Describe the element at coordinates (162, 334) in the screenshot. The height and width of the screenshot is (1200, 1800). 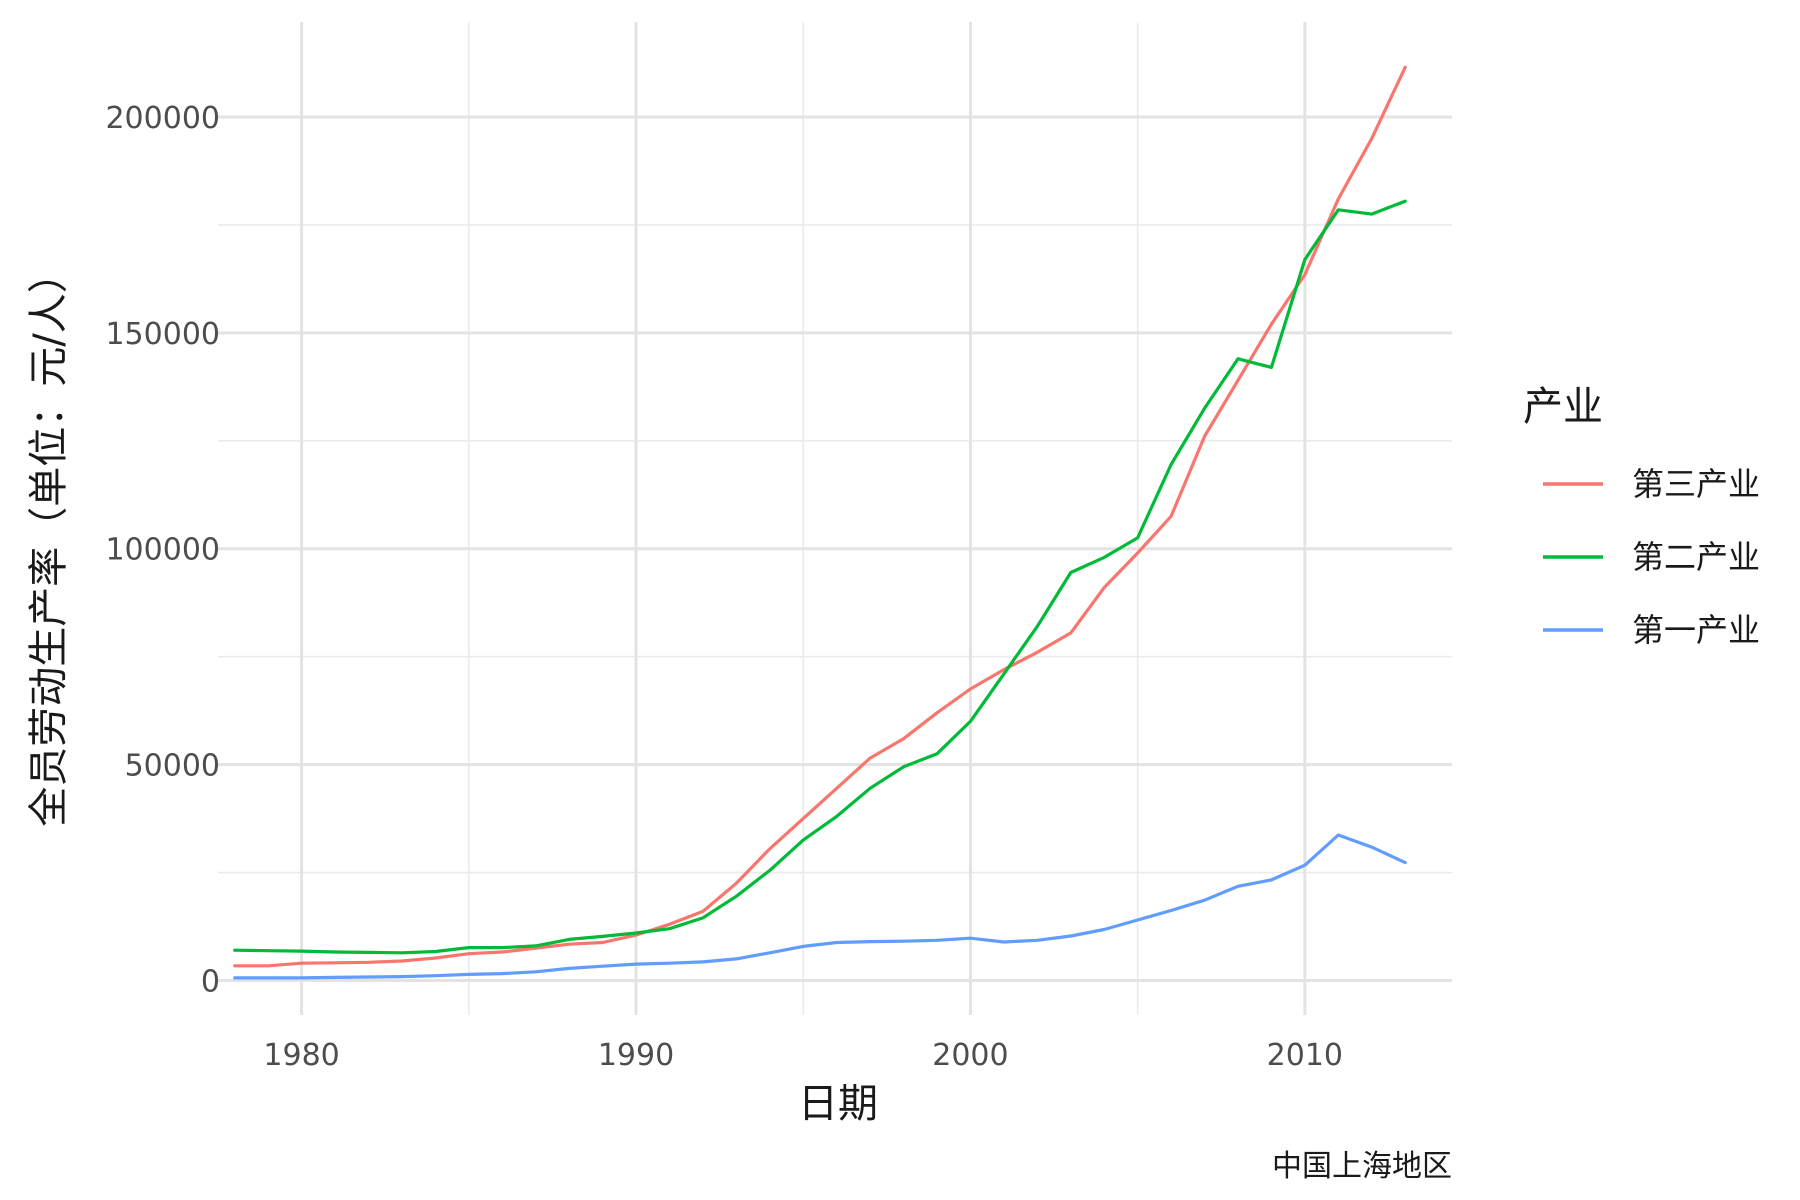
I see `y-tick-label: 150000` at that location.